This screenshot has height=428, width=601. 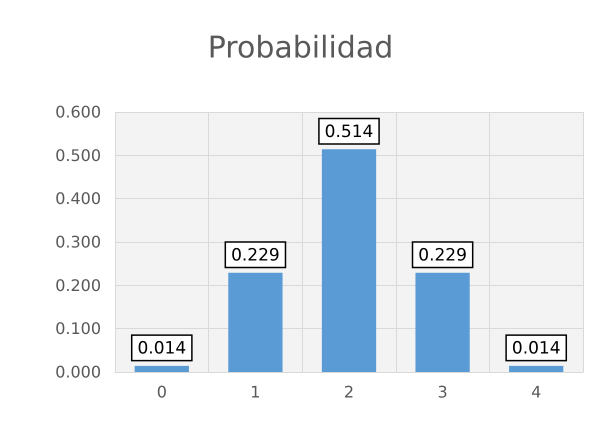 What do you see at coordinates (536, 392) in the screenshot?
I see `x-tick-label: 4` at bounding box center [536, 392].